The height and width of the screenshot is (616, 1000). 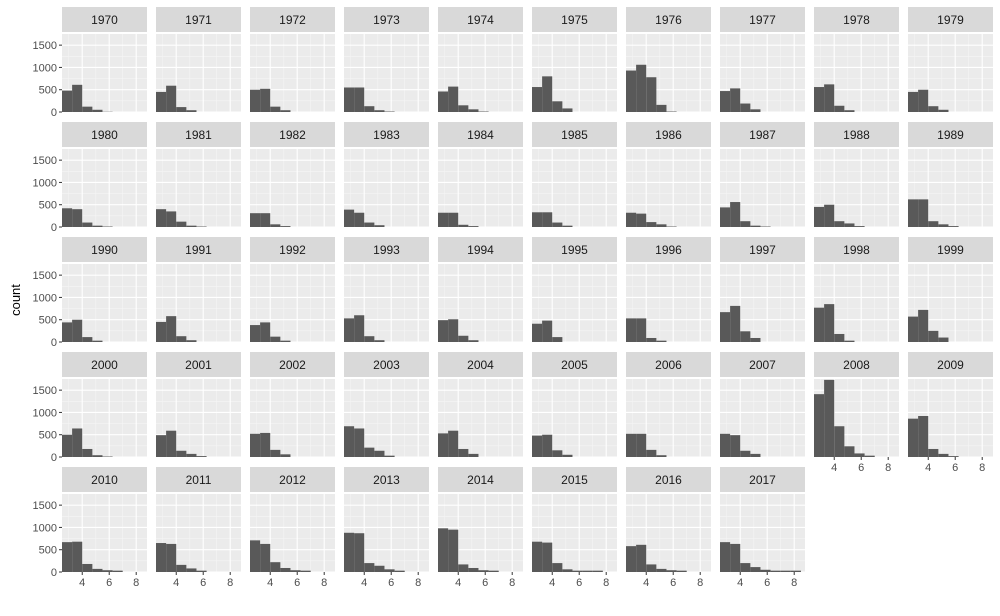 I want to click on facet-panel: 1997, so click(x=762, y=290).